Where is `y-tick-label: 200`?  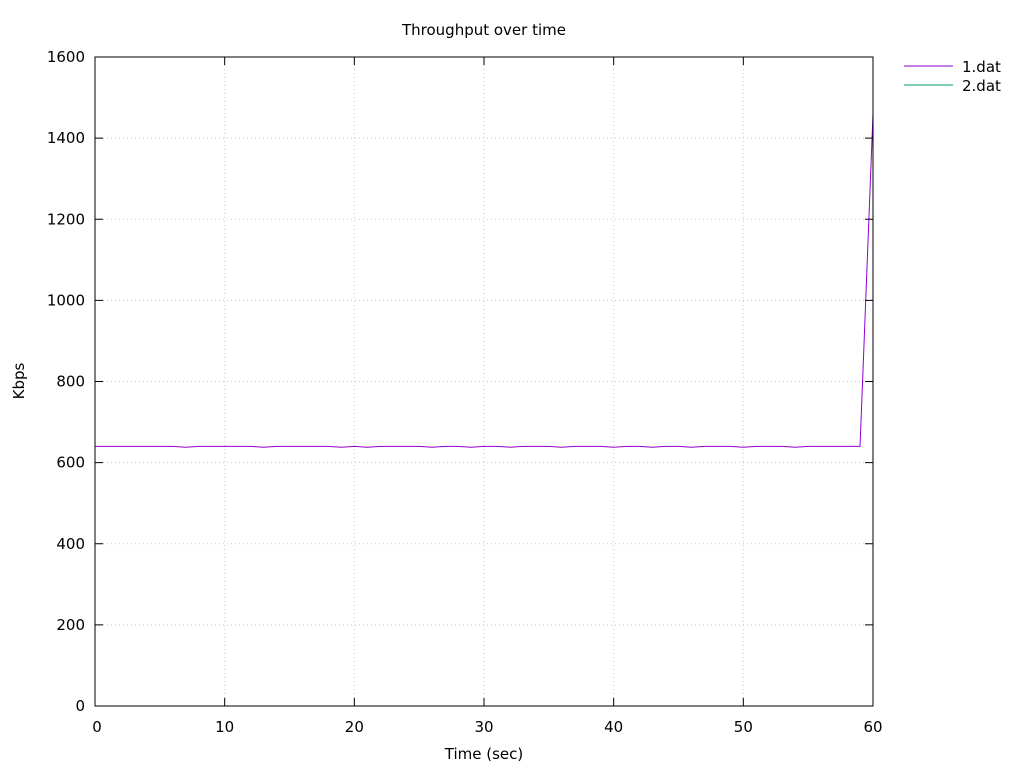
y-tick-label: 200 is located at coordinates (70, 625).